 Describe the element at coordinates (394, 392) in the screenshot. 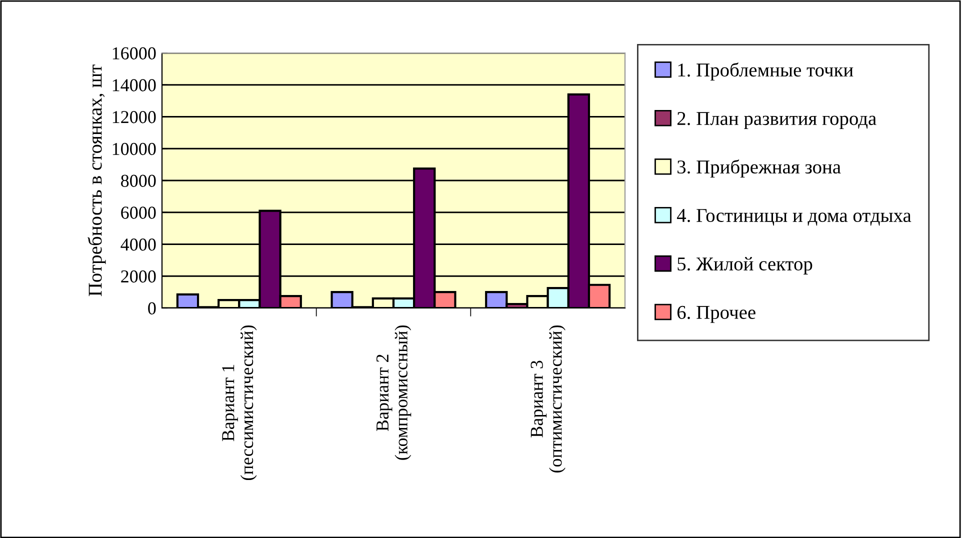

I see `x-tick-label: Вариант 2 (компромиссный)` at that location.